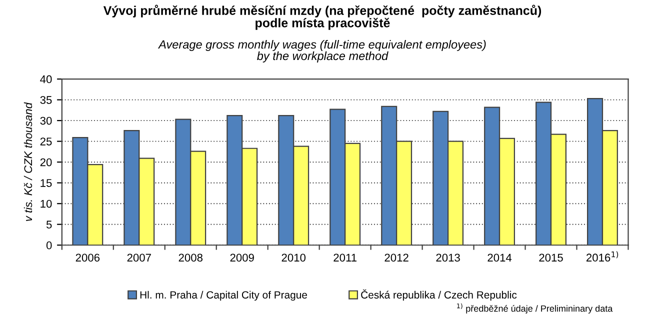  What do you see at coordinates (345, 258) in the screenshot?
I see `x-tick-label: 2011` at bounding box center [345, 258].